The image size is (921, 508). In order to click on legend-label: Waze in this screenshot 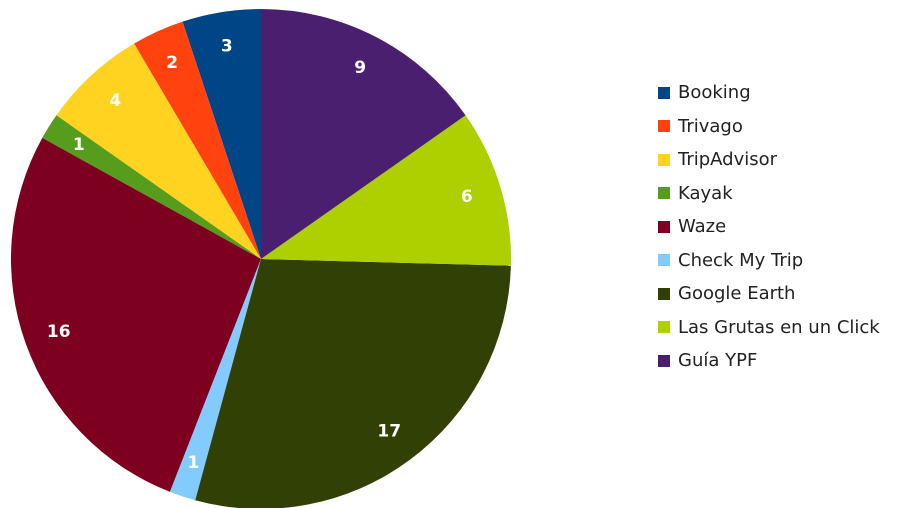, I will do `click(702, 227)`.